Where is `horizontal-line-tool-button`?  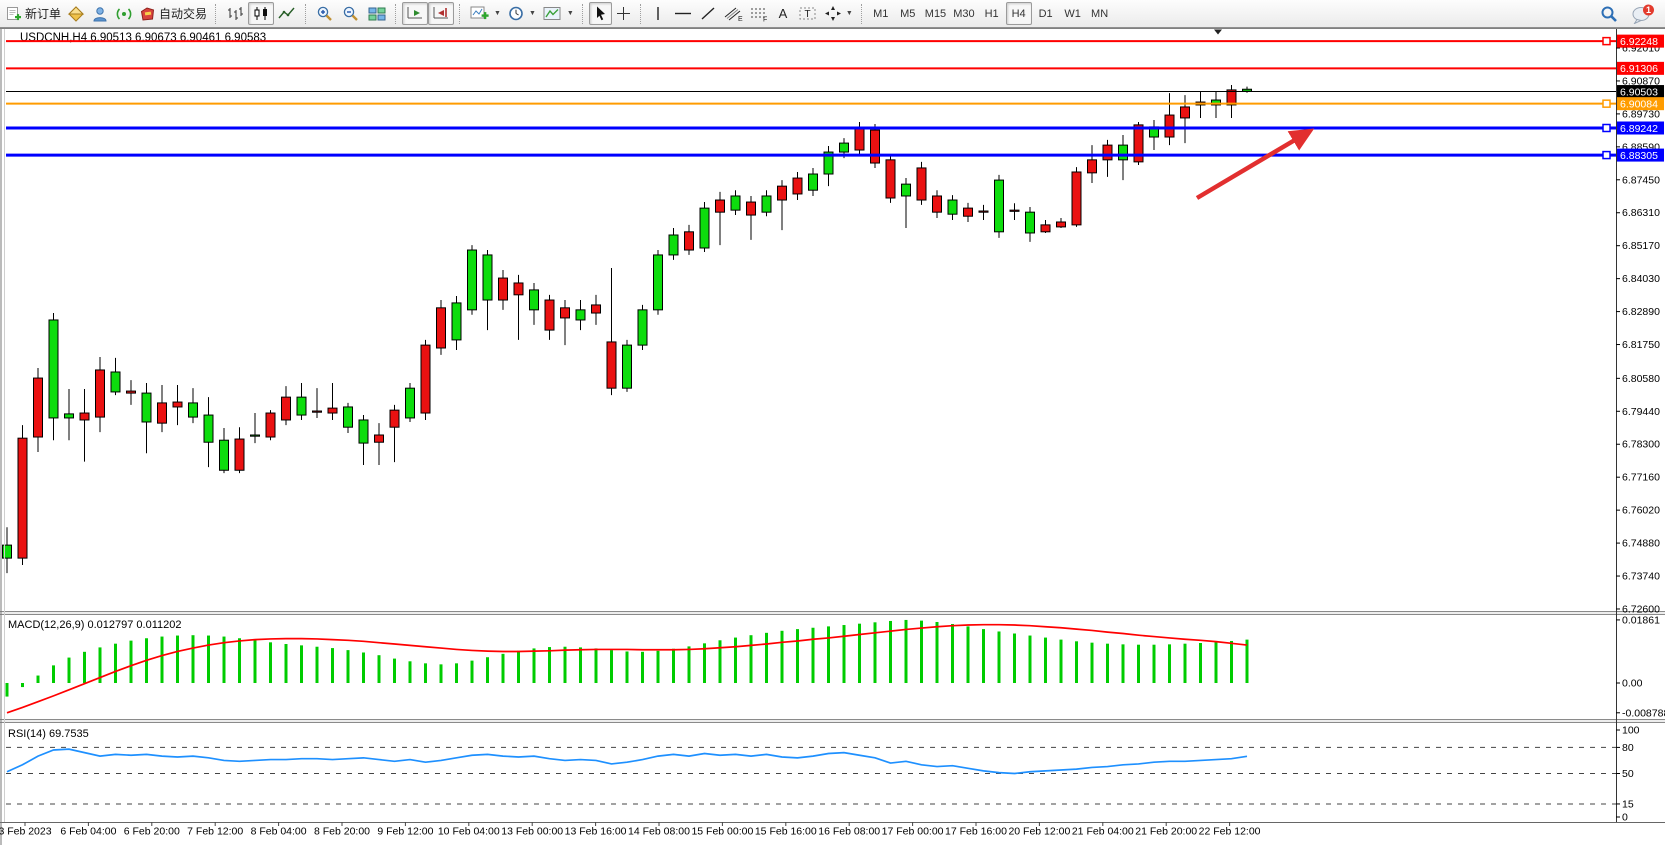
horizontal-line-tool-button is located at coordinates (683, 13).